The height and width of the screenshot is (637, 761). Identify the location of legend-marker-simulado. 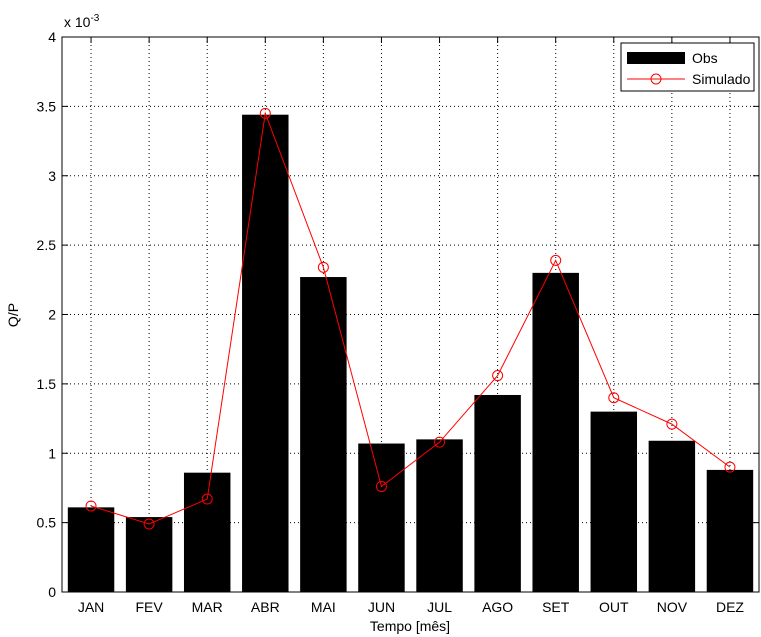
(656, 79).